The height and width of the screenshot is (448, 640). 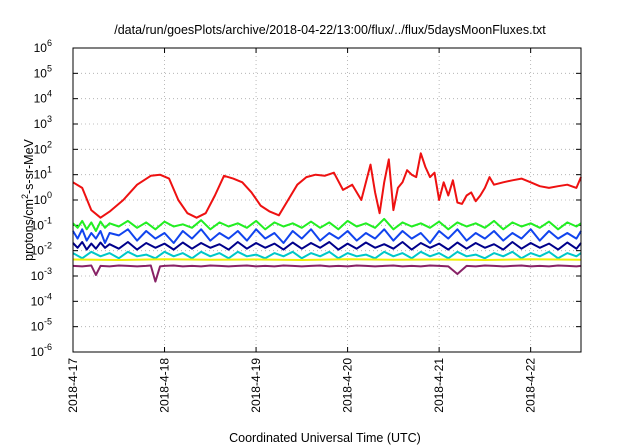 What do you see at coordinates (165, 385) in the screenshot?
I see `x-tick-label: 2018-4-18` at bounding box center [165, 385].